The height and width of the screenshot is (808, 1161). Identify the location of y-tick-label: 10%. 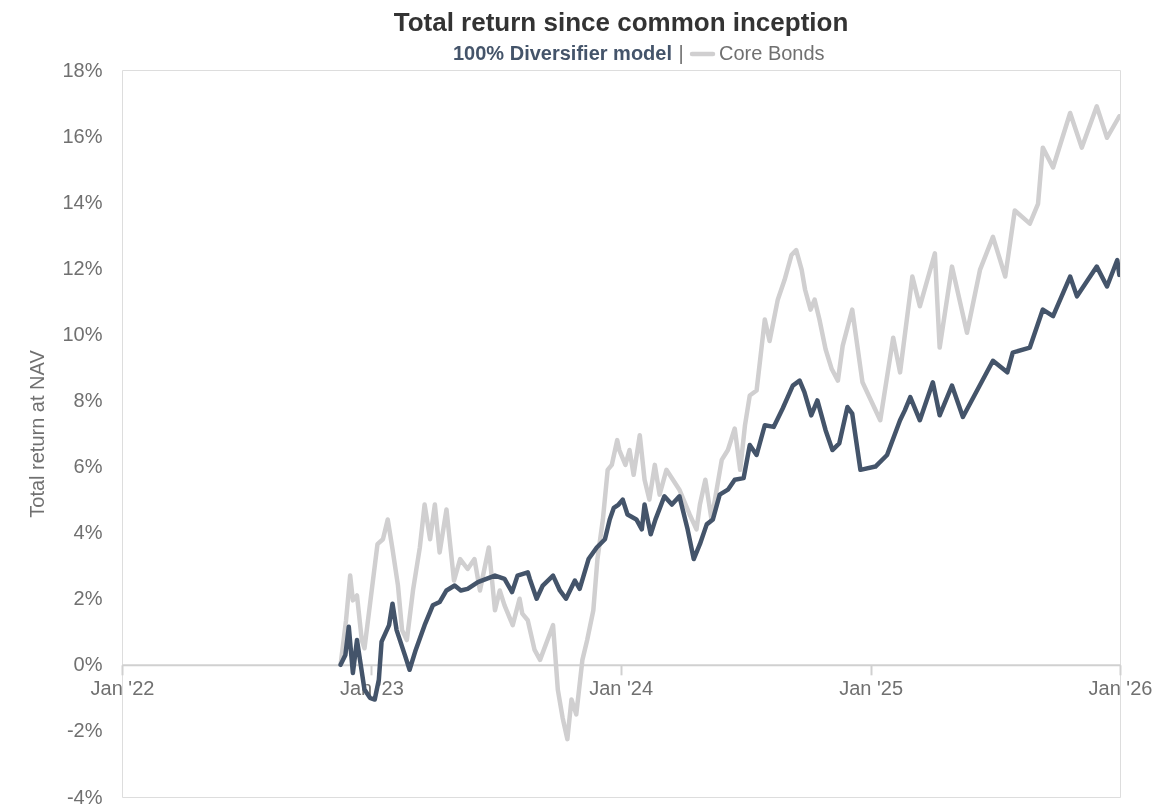
(82, 333).